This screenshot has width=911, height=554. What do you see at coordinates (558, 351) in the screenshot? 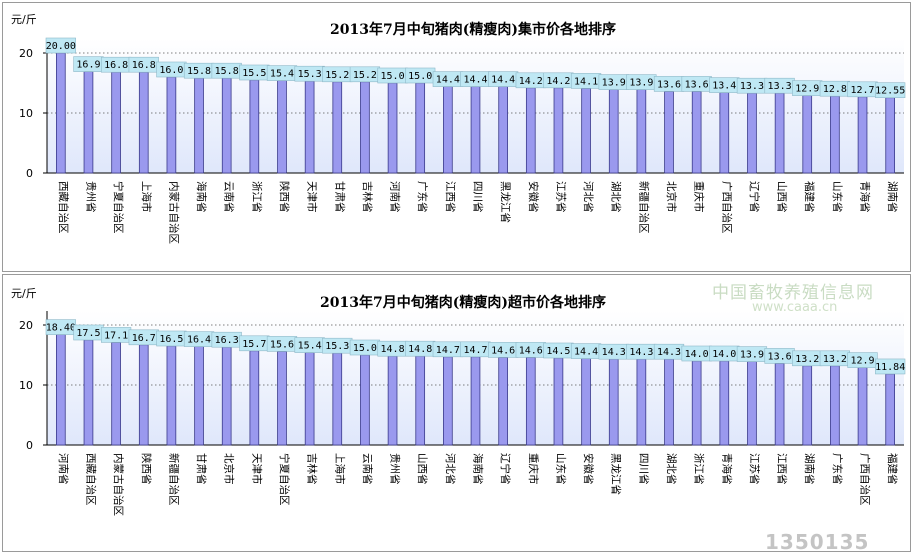
I see `data-label: 14.5` at bounding box center [558, 351].